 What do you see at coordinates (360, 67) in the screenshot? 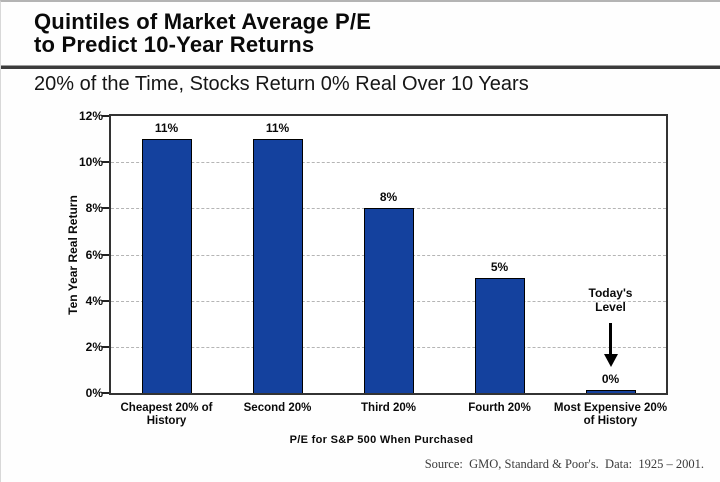
I see `title-divider` at bounding box center [360, 67].